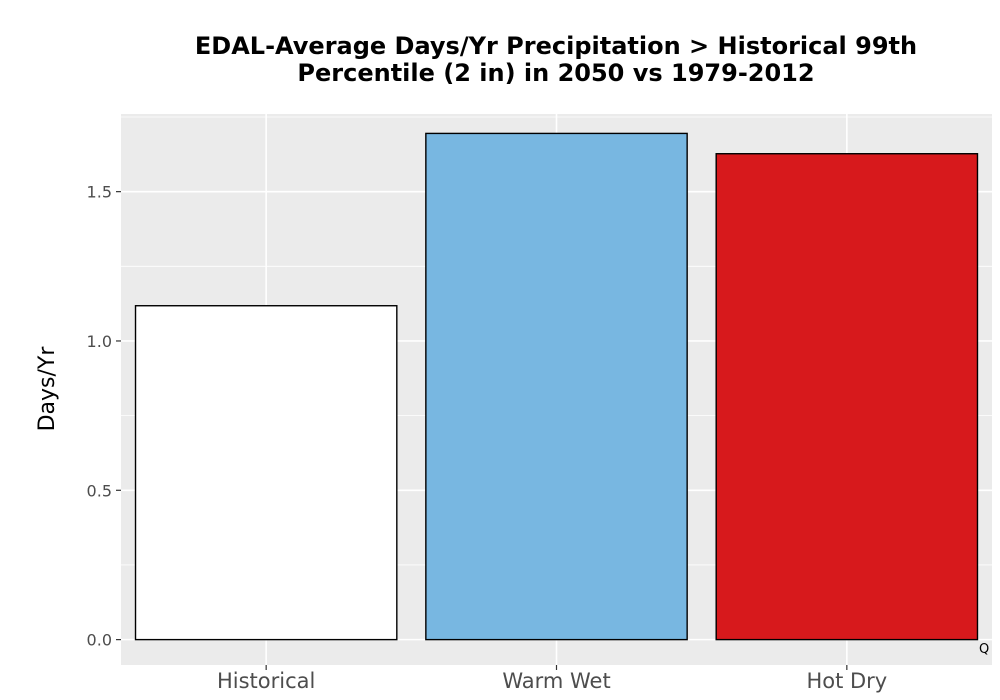 The height and width of the screenshot is (700, 1000). Describe the element at coordinates (99, 640) in the screenshot. I see `y-tick-label: 0.0` at that location.